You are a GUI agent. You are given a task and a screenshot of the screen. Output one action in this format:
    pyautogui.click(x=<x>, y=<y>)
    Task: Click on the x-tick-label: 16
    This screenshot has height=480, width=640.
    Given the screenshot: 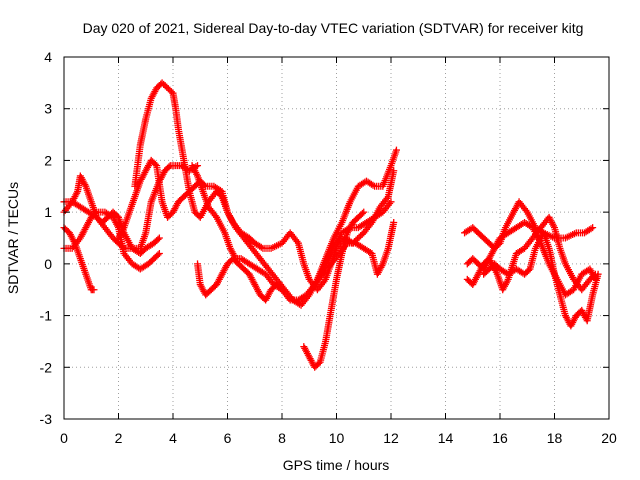 What is the action you would take?
    pyautogui.click(x=500, y=438)
    